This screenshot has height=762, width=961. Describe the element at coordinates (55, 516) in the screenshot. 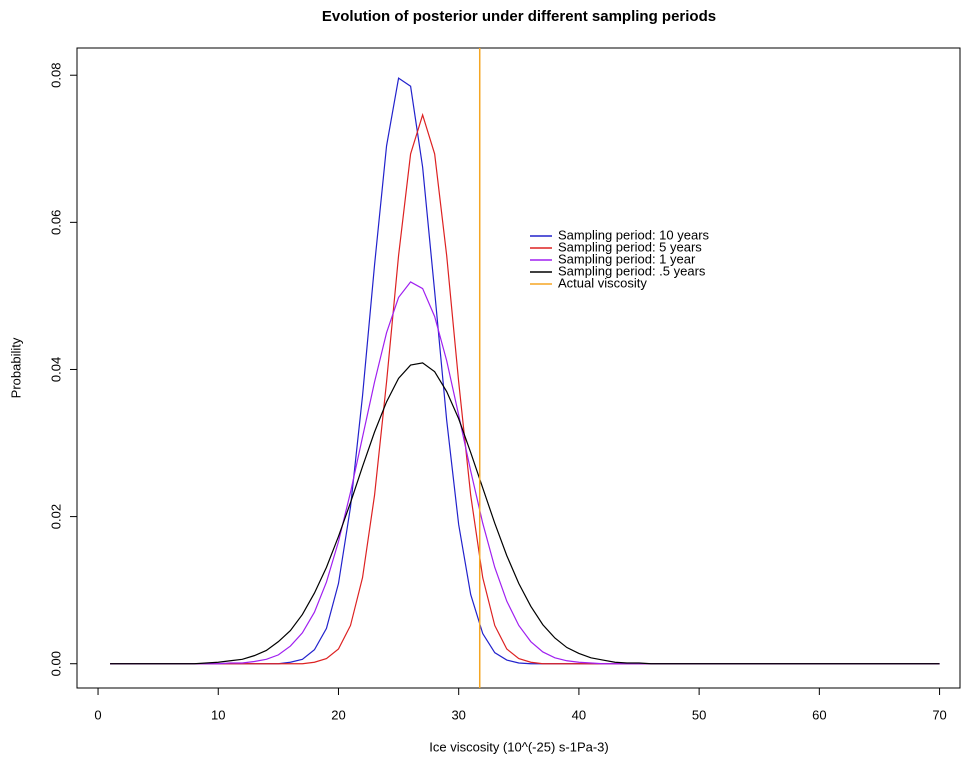

I see `y-tick-label: 0.02` at that location.